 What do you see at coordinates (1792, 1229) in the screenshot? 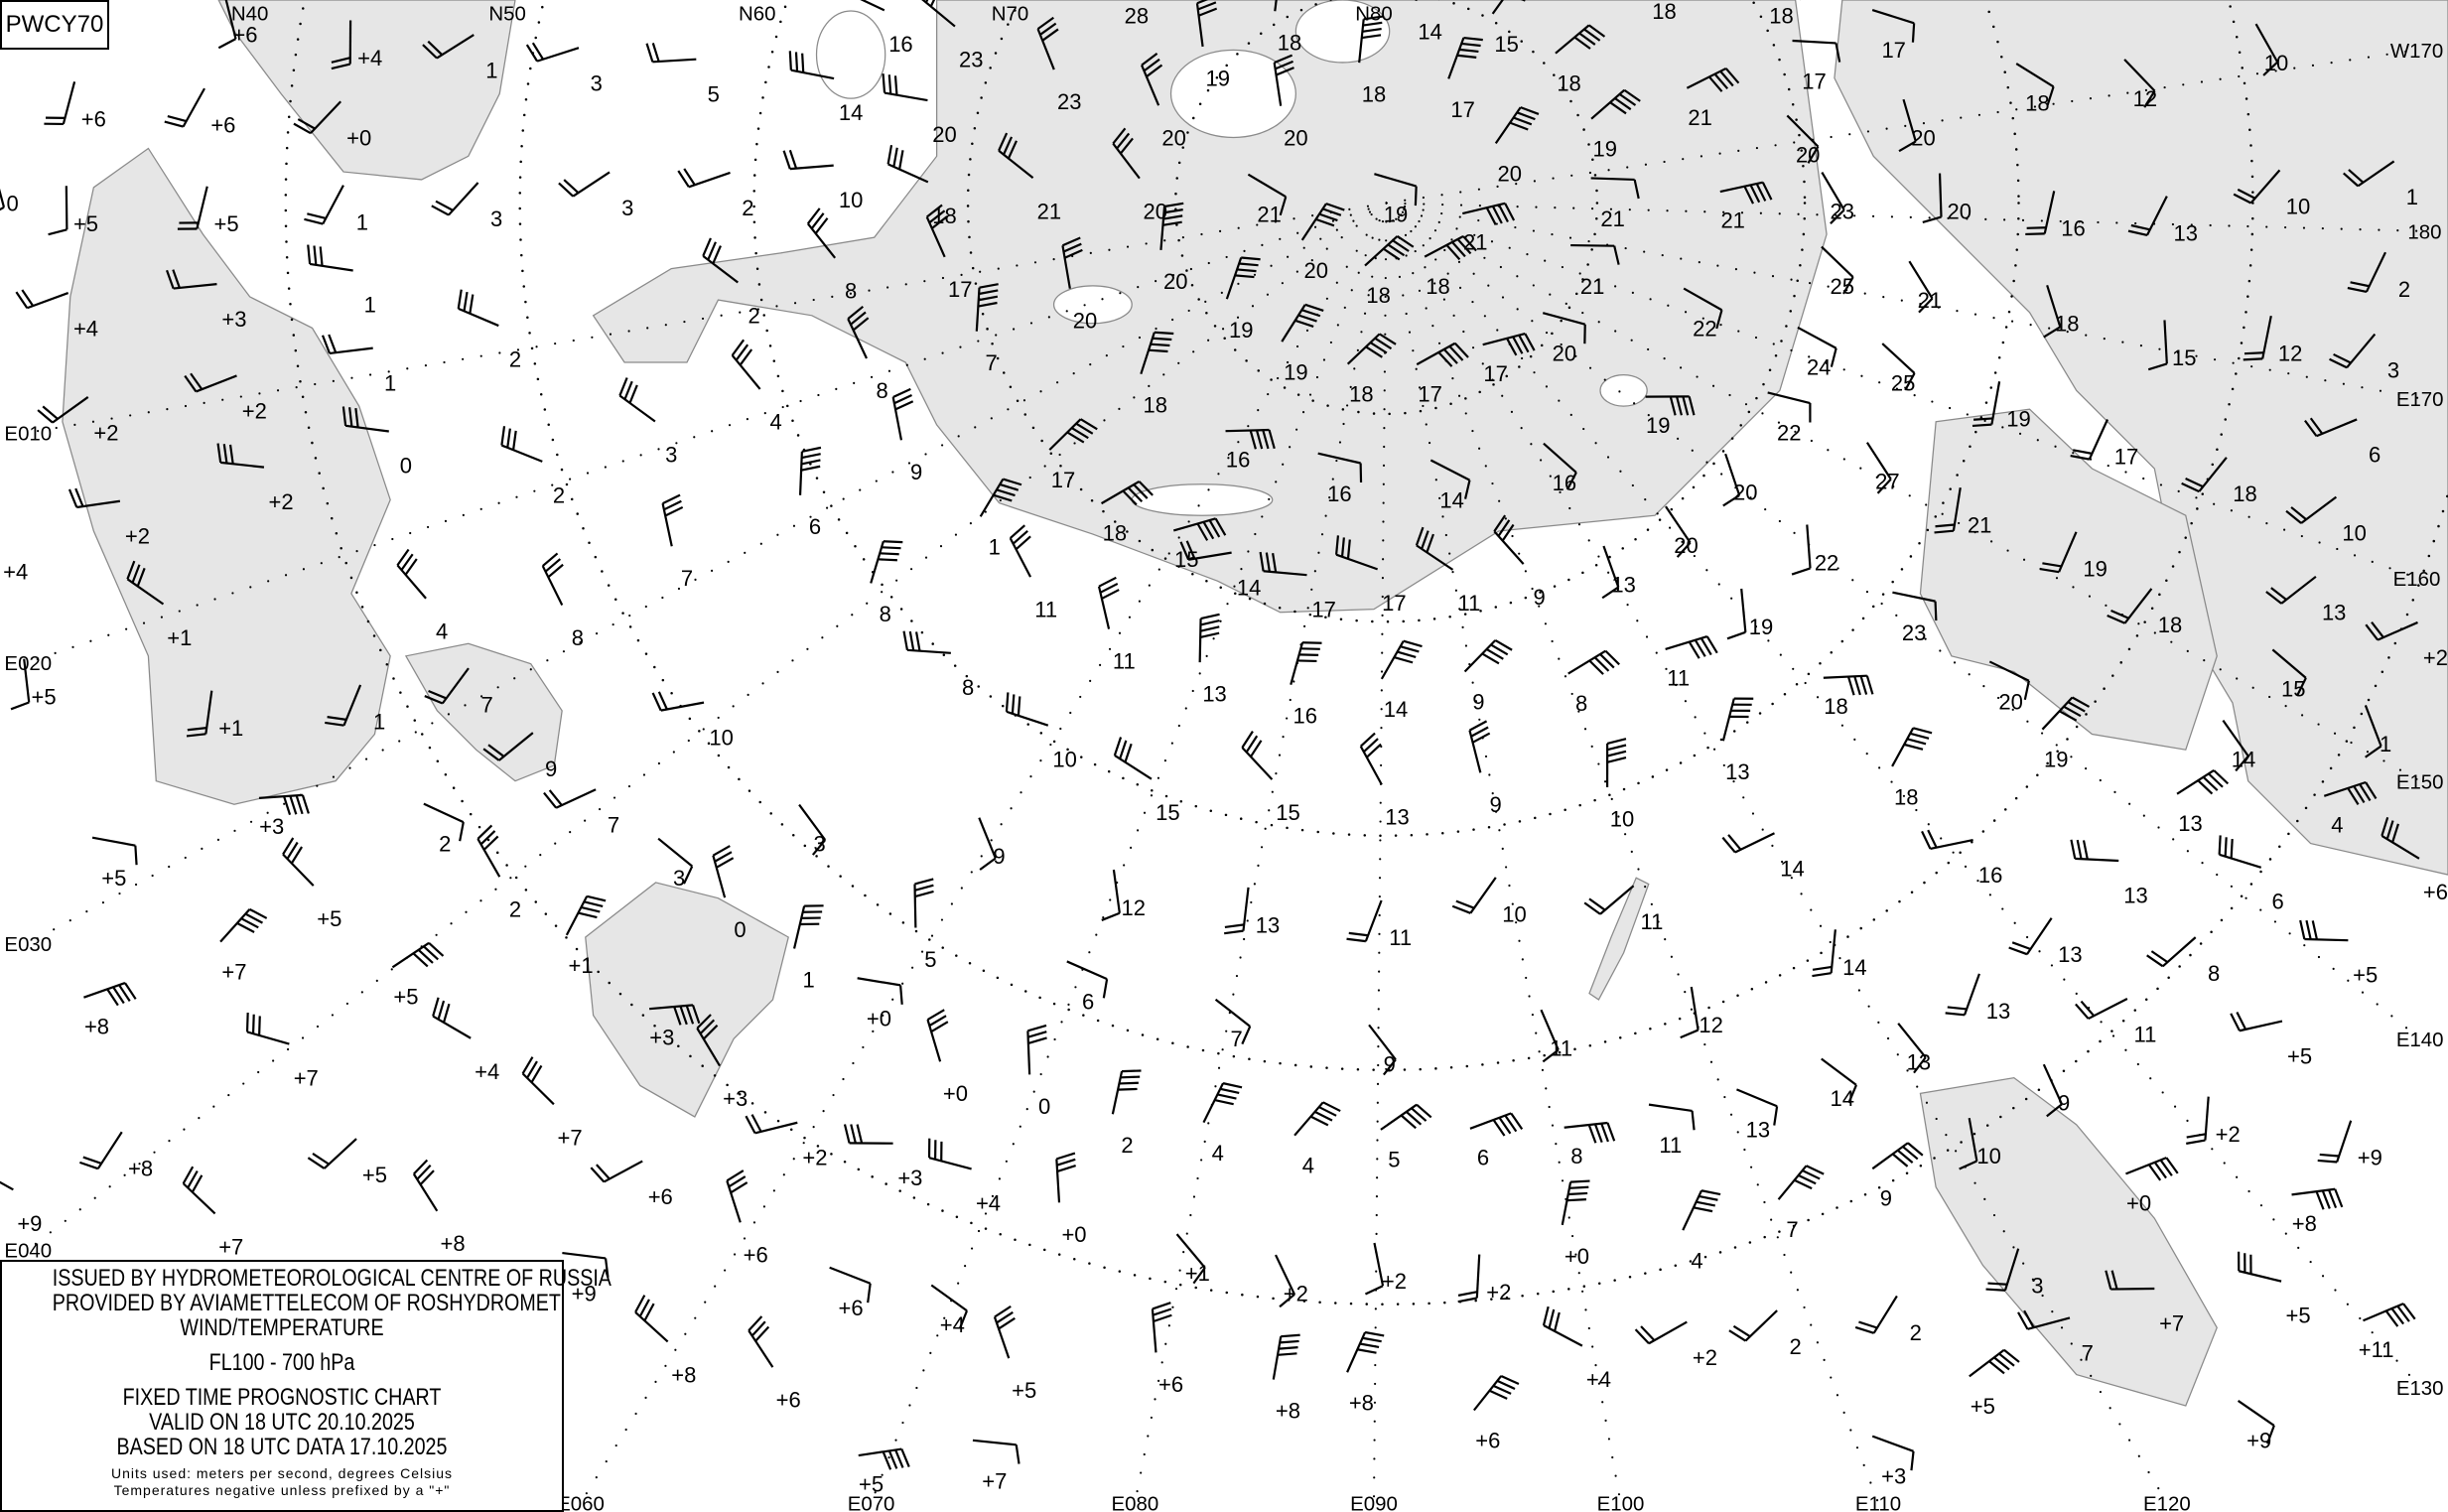
I see `temperature-label: 7` at bounding box center [1792, 1229].